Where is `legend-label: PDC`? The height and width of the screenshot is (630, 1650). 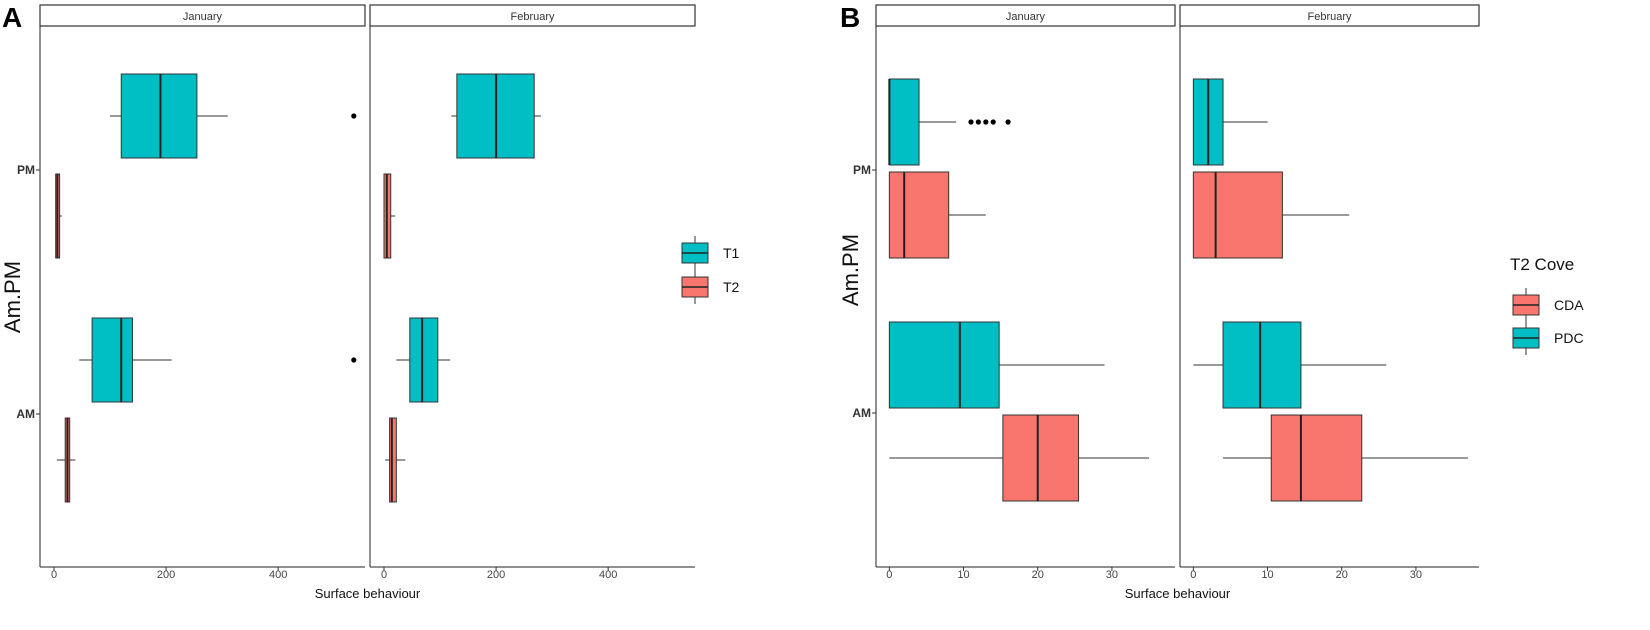 legend-label: PDC is located at coordinates (1569, 338).